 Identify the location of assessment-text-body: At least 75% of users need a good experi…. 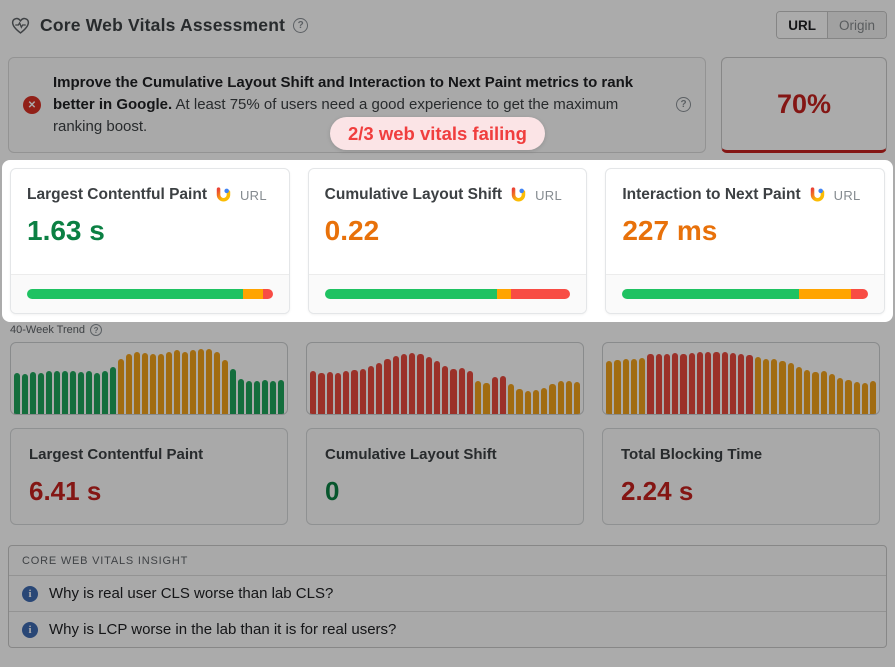
(336, 115).